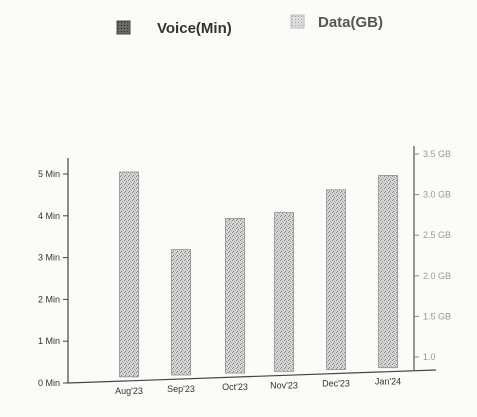 The height and width of the screenshot is (417, 477). What do you see at coordinates (336, 279) in the screenshot?
I see `bar-dec23` at bounding box center [336, 279].